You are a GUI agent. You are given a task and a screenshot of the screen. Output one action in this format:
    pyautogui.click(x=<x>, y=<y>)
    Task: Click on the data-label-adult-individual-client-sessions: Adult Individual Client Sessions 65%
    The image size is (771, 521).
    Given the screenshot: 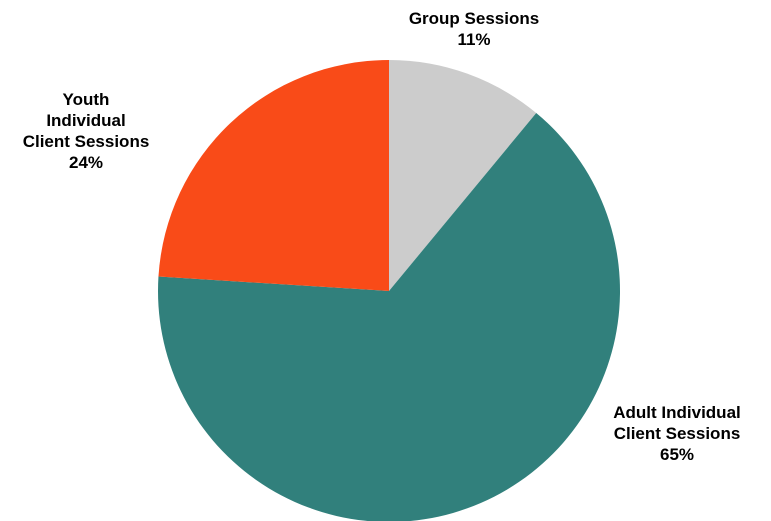 What is the action you would take?
    pyautogui.click(x=677, y=433)
    